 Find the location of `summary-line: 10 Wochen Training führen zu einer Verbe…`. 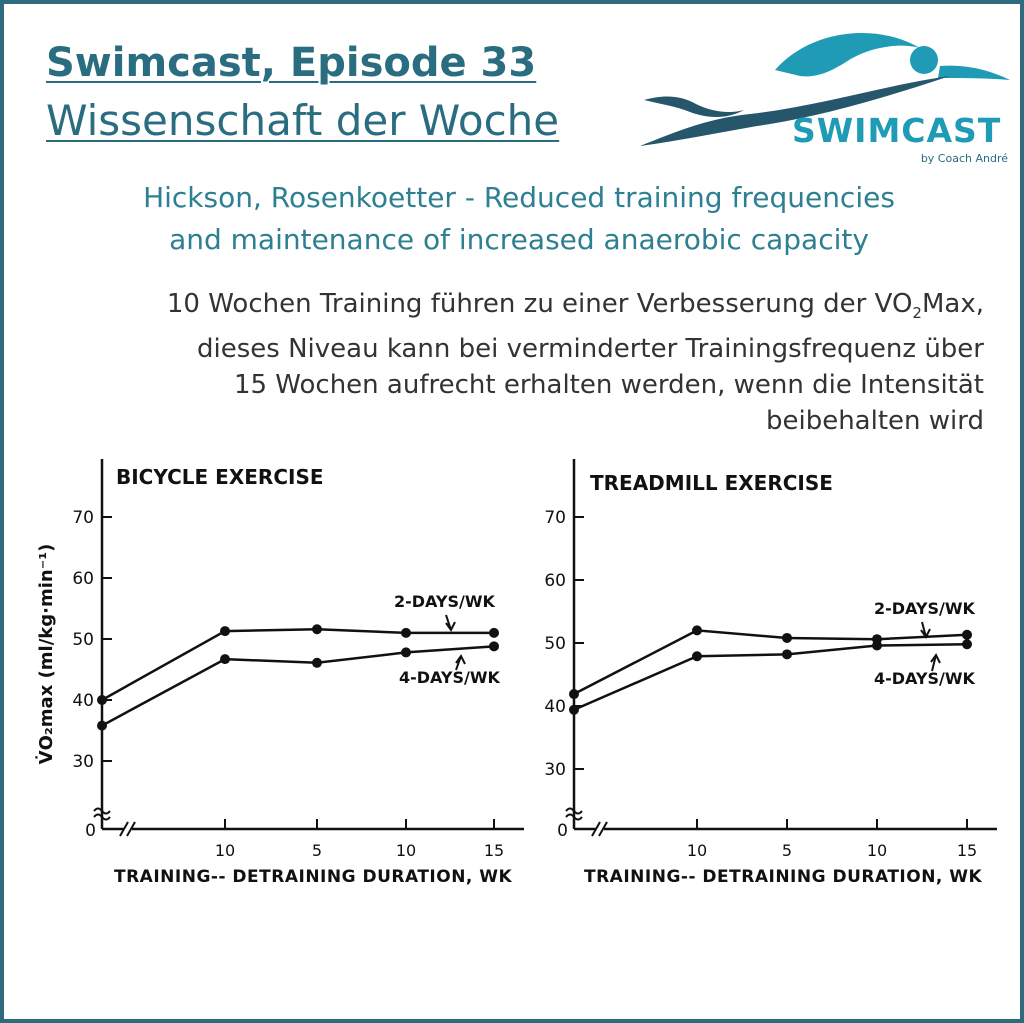

summary-line: 10 Wochen Training führen zu einer Verbe… is located at coordinates (575, 306).